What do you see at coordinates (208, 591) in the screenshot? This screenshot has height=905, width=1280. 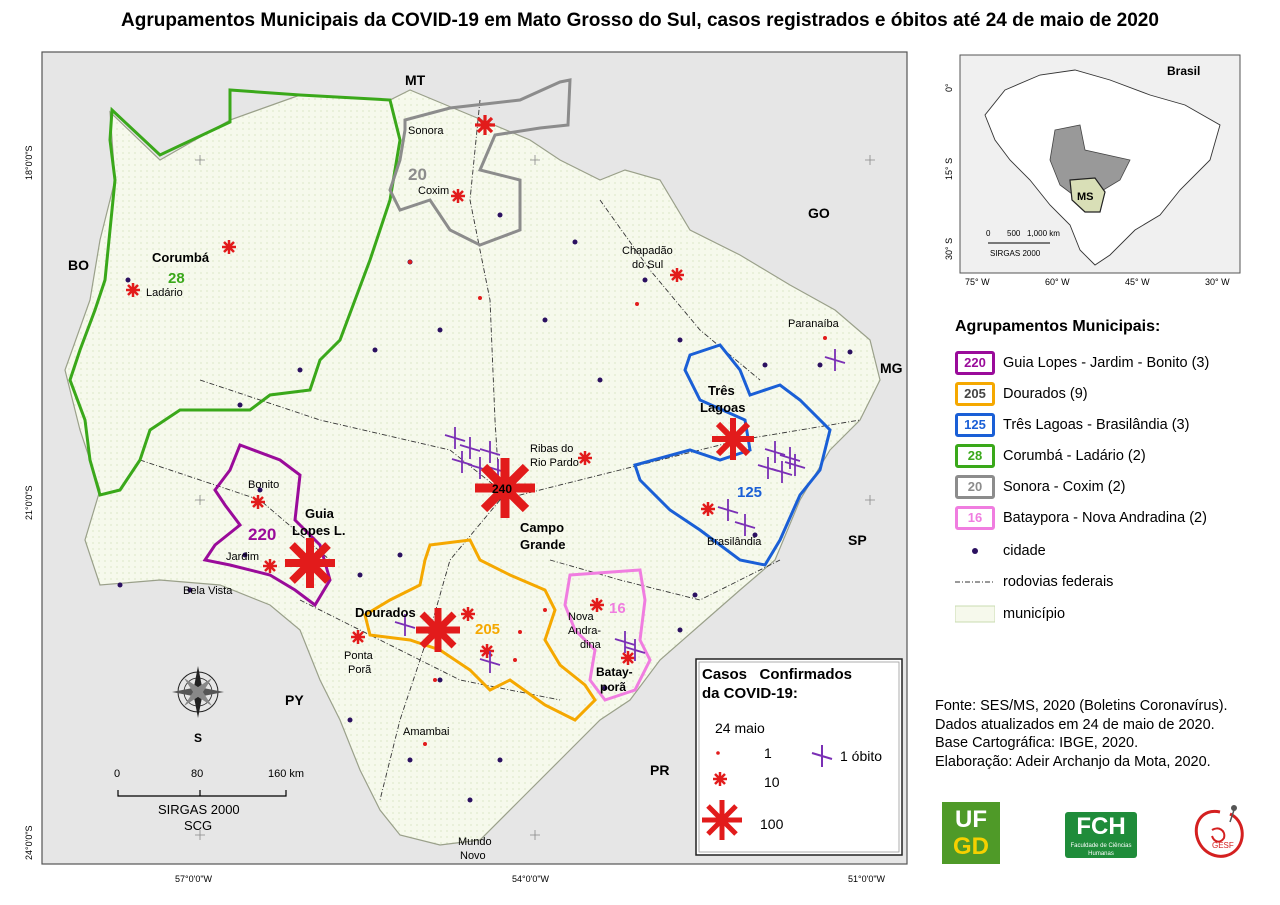 I see `label-bela-vista: Bela Vista` at bounding box center [208, 591].